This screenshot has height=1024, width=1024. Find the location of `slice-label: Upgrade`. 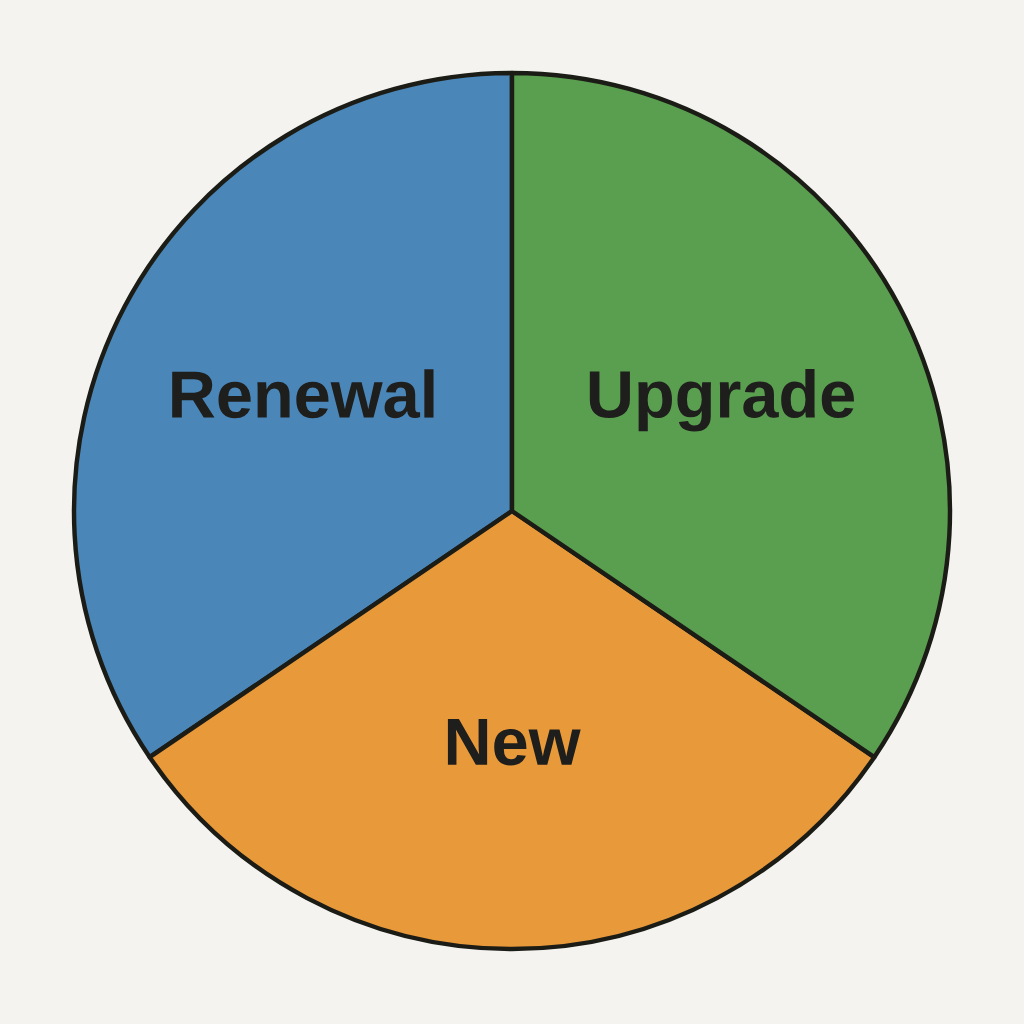

slice-label: Upgrade is located at coordinates (721, 400).